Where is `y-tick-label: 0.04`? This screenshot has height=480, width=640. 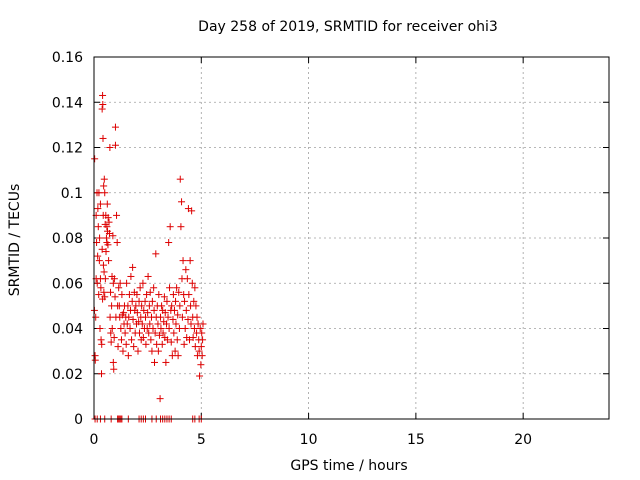 y-tick-label: 0.04 is located at coordinates (67, 330).